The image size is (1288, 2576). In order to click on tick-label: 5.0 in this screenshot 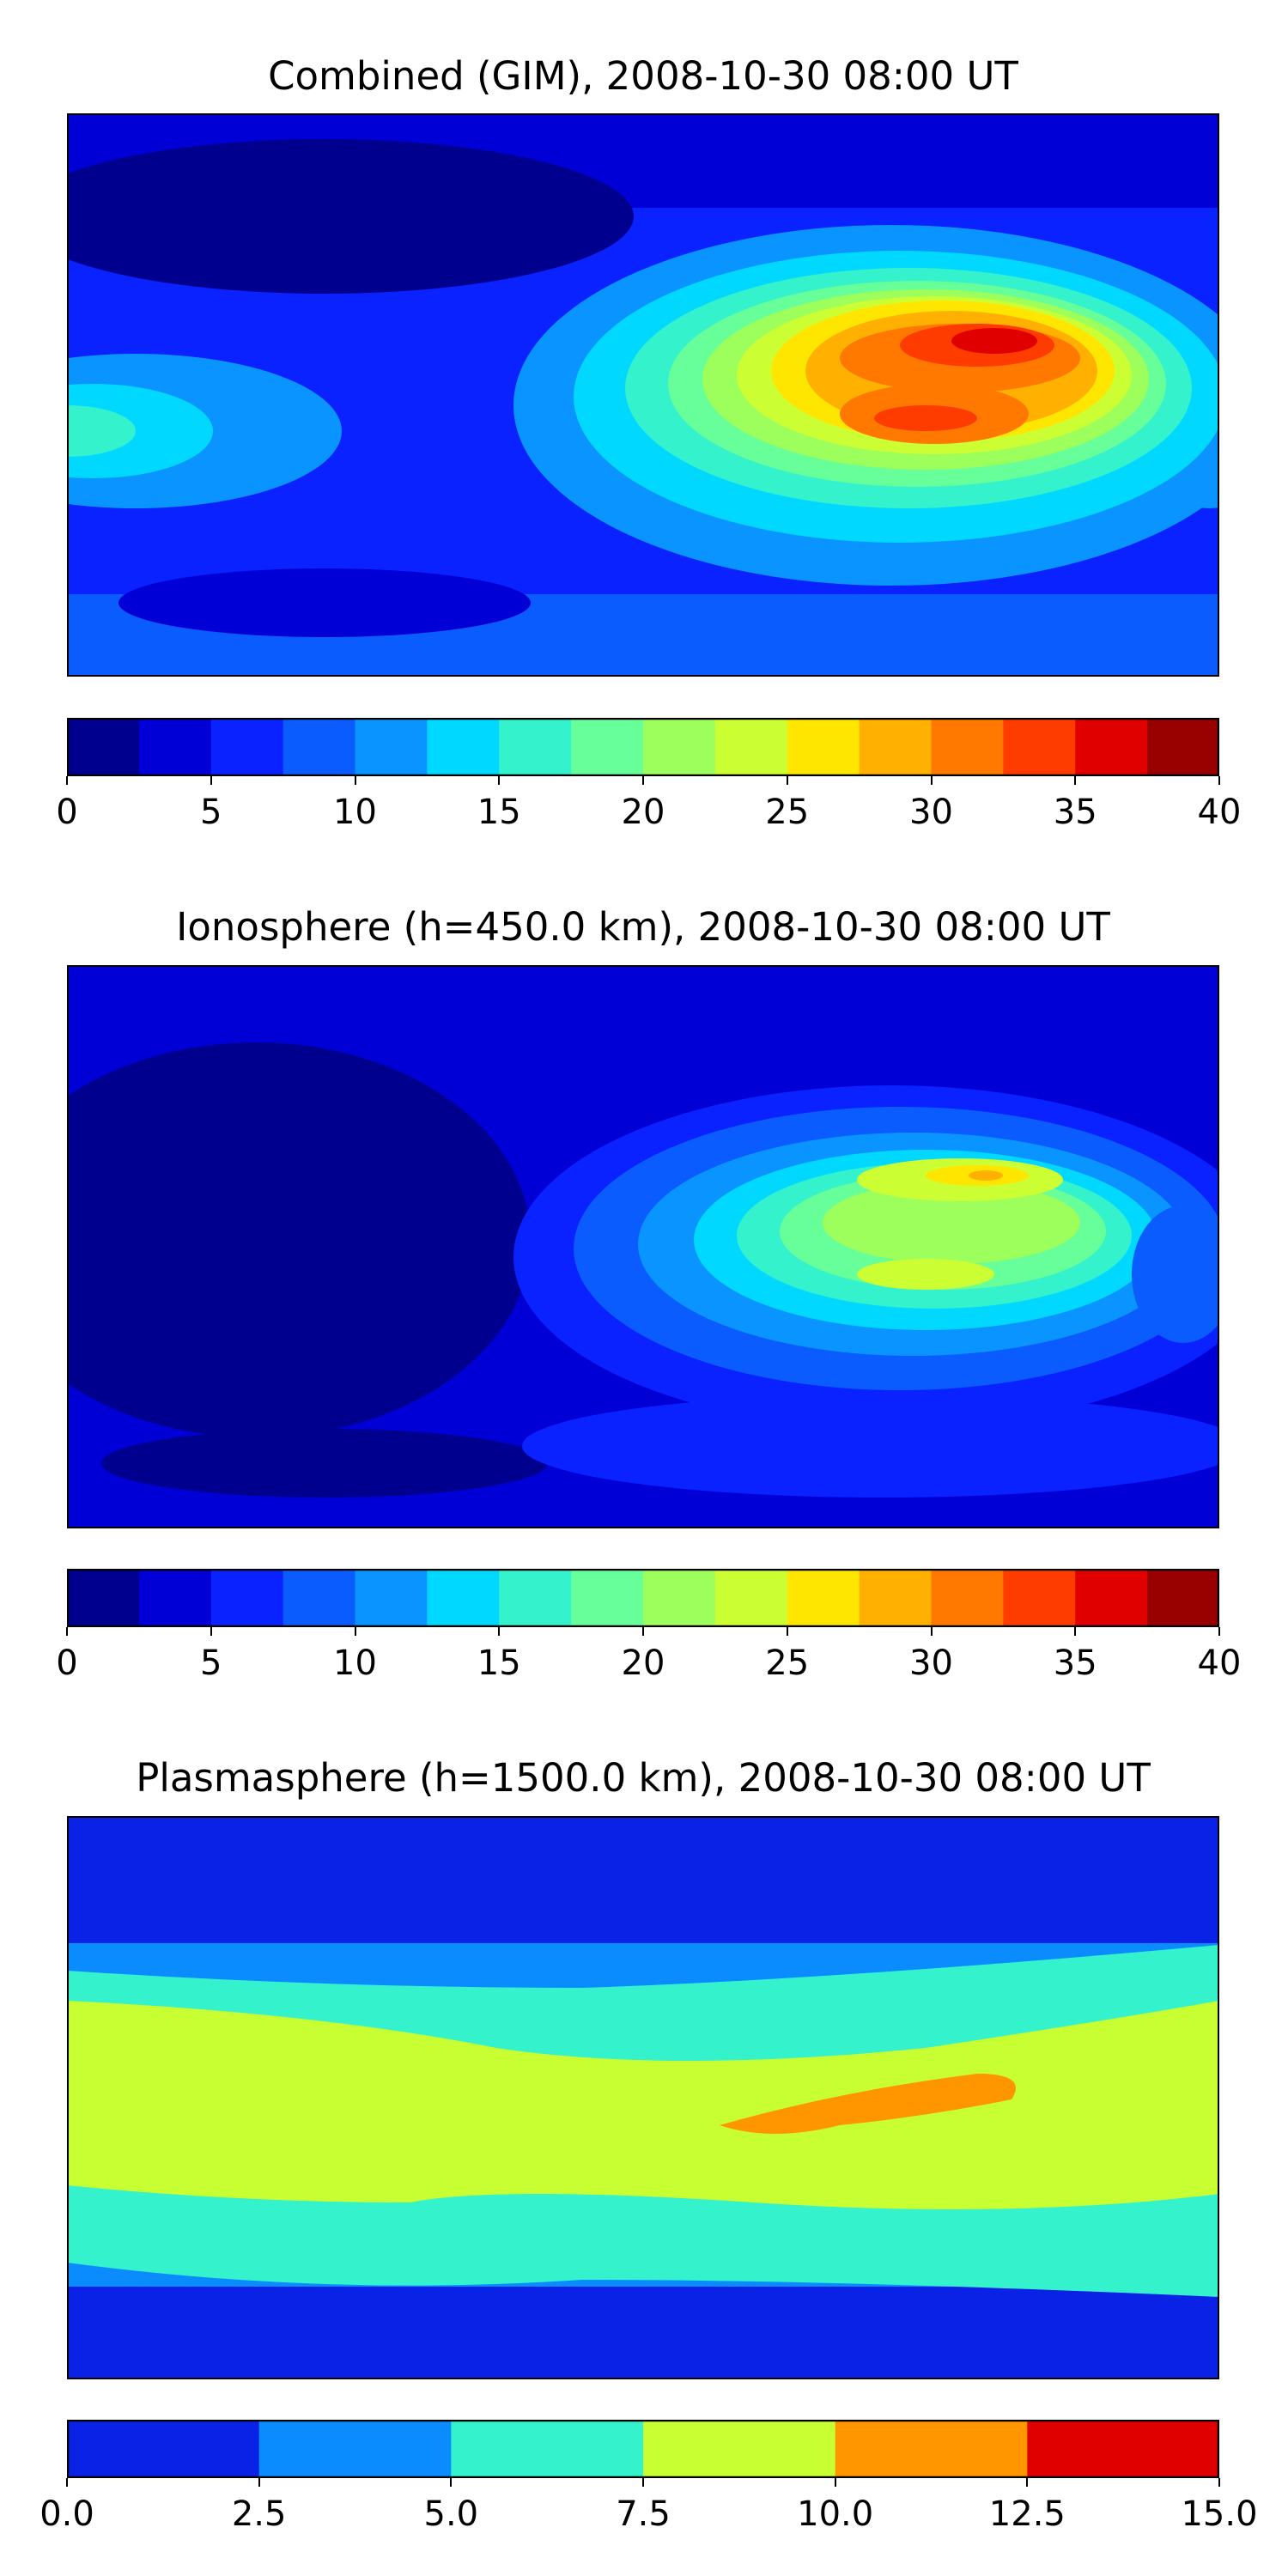, I will do `click(451, 2514)`.